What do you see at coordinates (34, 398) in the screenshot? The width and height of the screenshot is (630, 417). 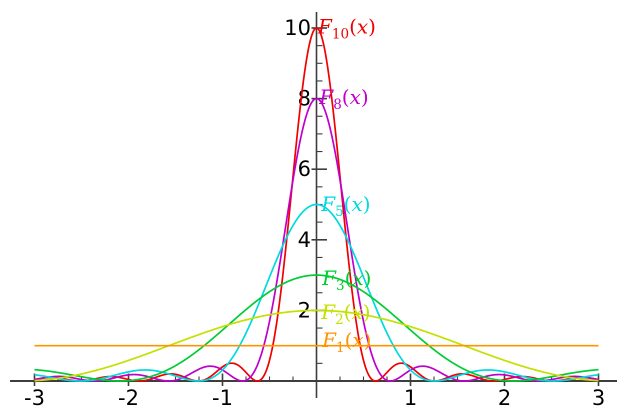 I see `x-tick-label: -3` at bounding box center [34, 398].